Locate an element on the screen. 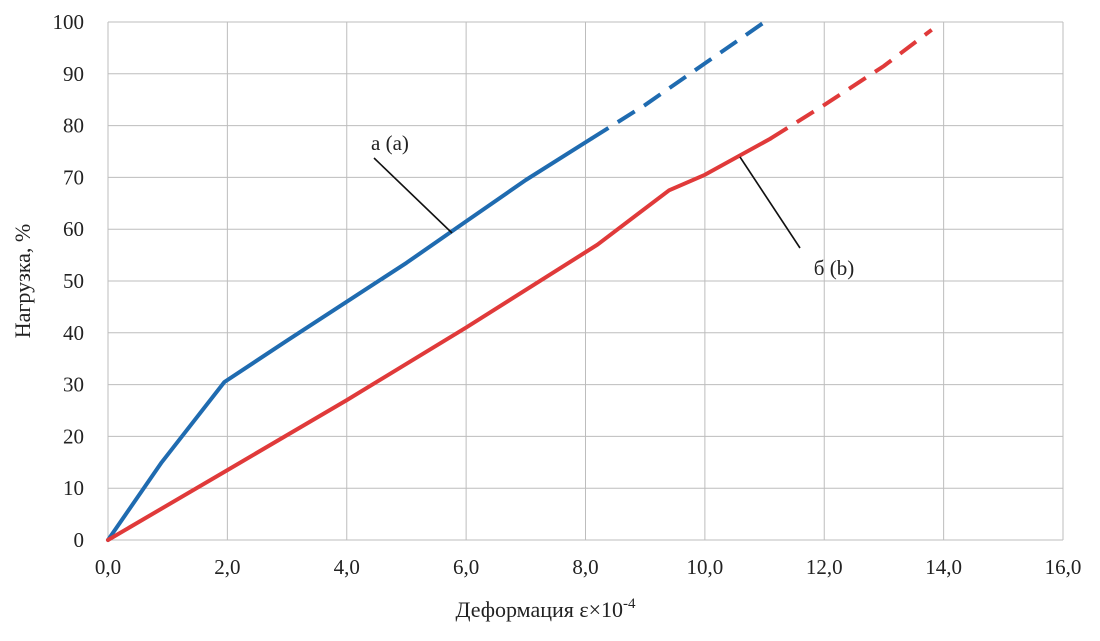  annotation-label-a: а (a) is located at coordinates (390, 143).